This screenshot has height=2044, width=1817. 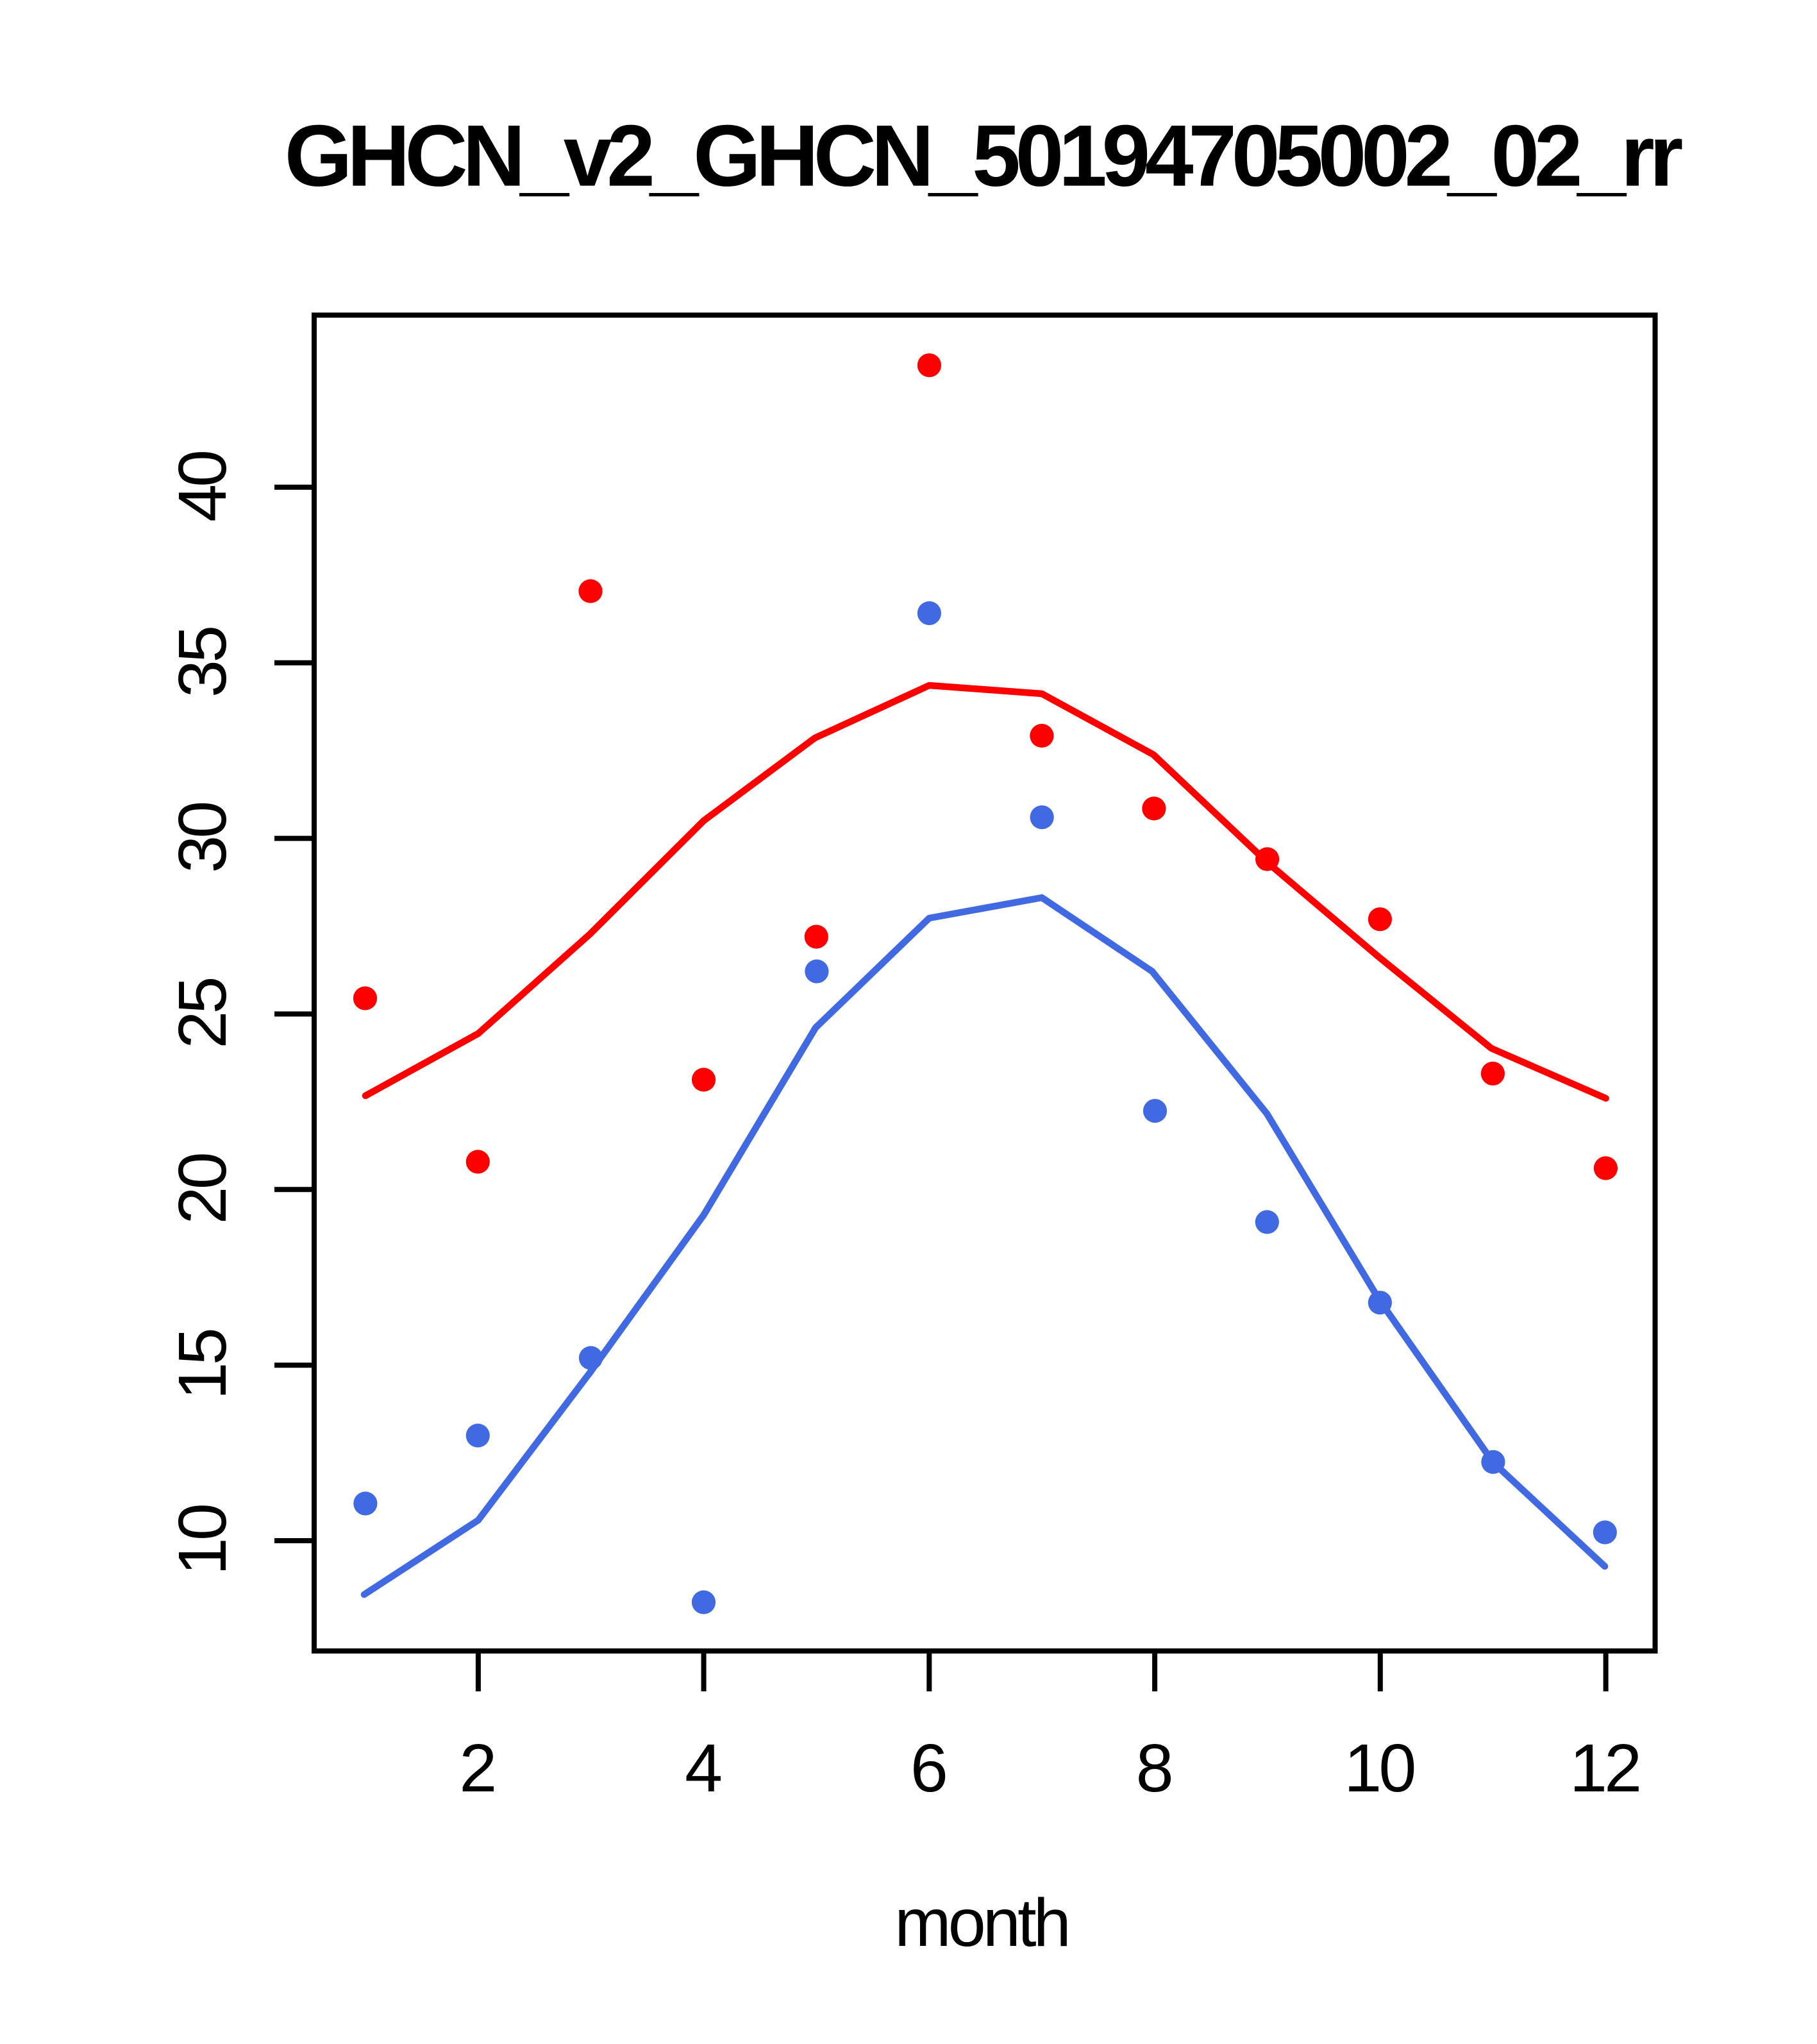 I want to click on svg-text: 20, so click(x=202, y=1189).